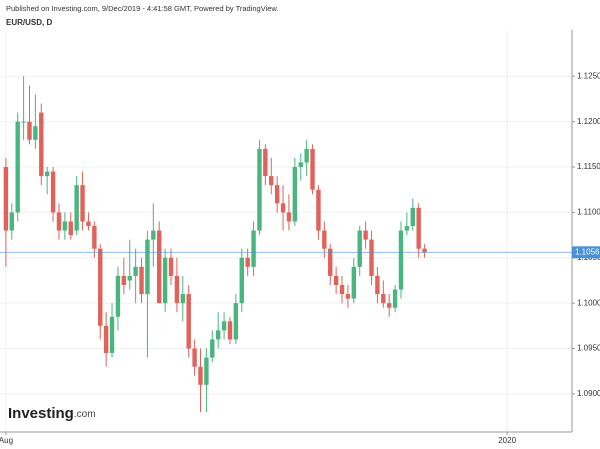 This screenshot has width=600, height=449. I want to click on y-tick-label: 1.1000, so click(588, 302).